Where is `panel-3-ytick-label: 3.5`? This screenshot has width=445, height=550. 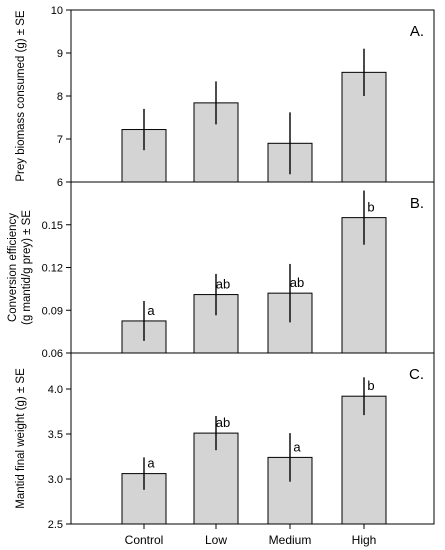 panel-3-ytick-label: 3.5 is located at coordinates (55, 435).